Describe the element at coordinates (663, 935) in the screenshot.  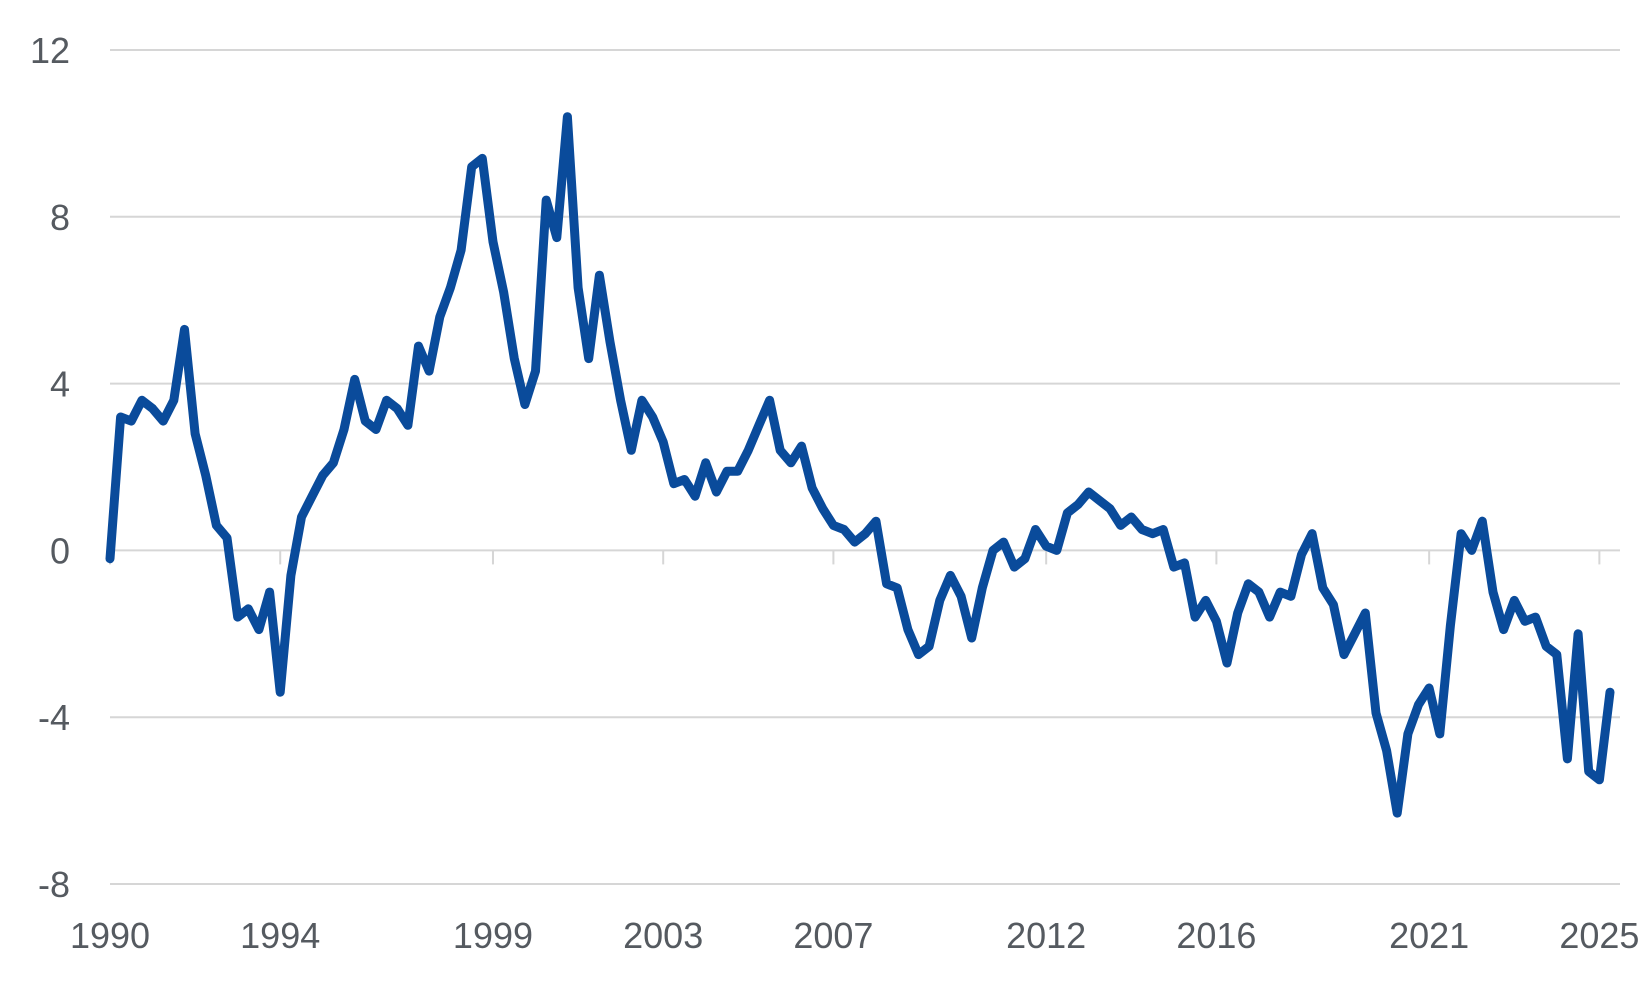
I see `x-tick-label: 2003` at that location.